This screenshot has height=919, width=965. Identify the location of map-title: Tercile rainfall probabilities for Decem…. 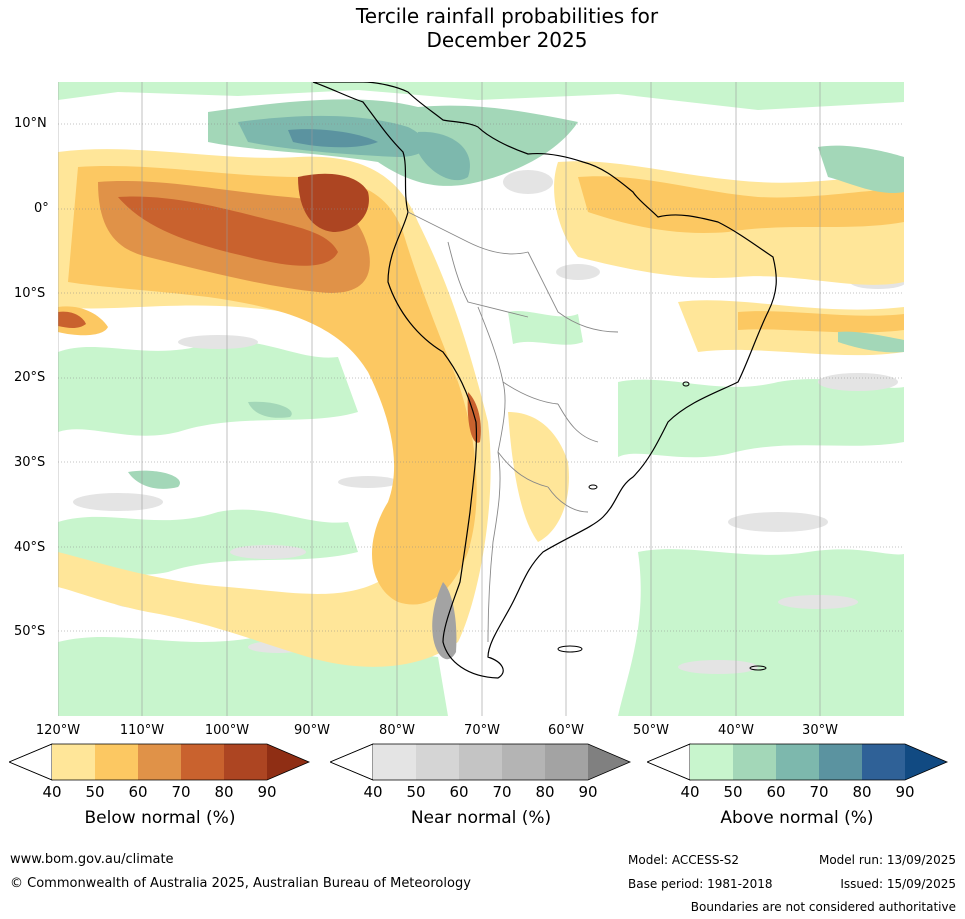
(482, 28).